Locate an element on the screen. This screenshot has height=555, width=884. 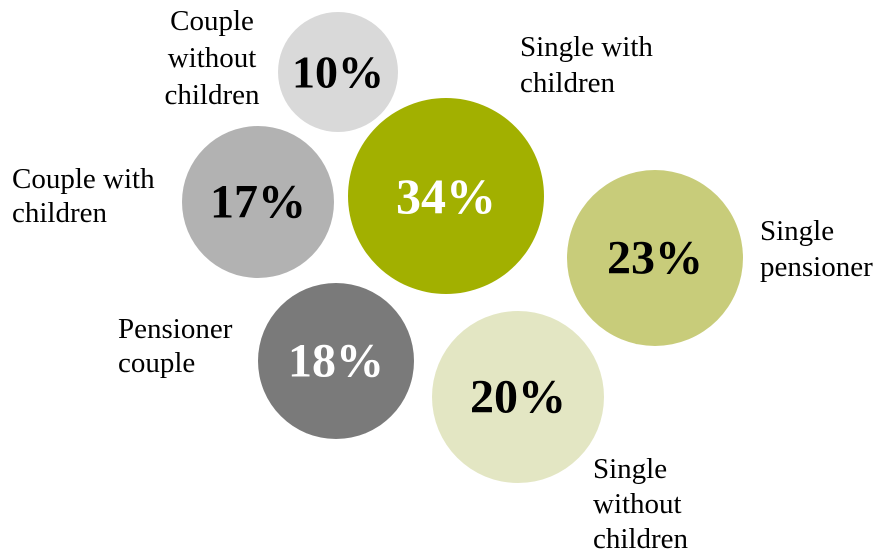
bubble-label-line: couple is located at coordinates (156, 363).